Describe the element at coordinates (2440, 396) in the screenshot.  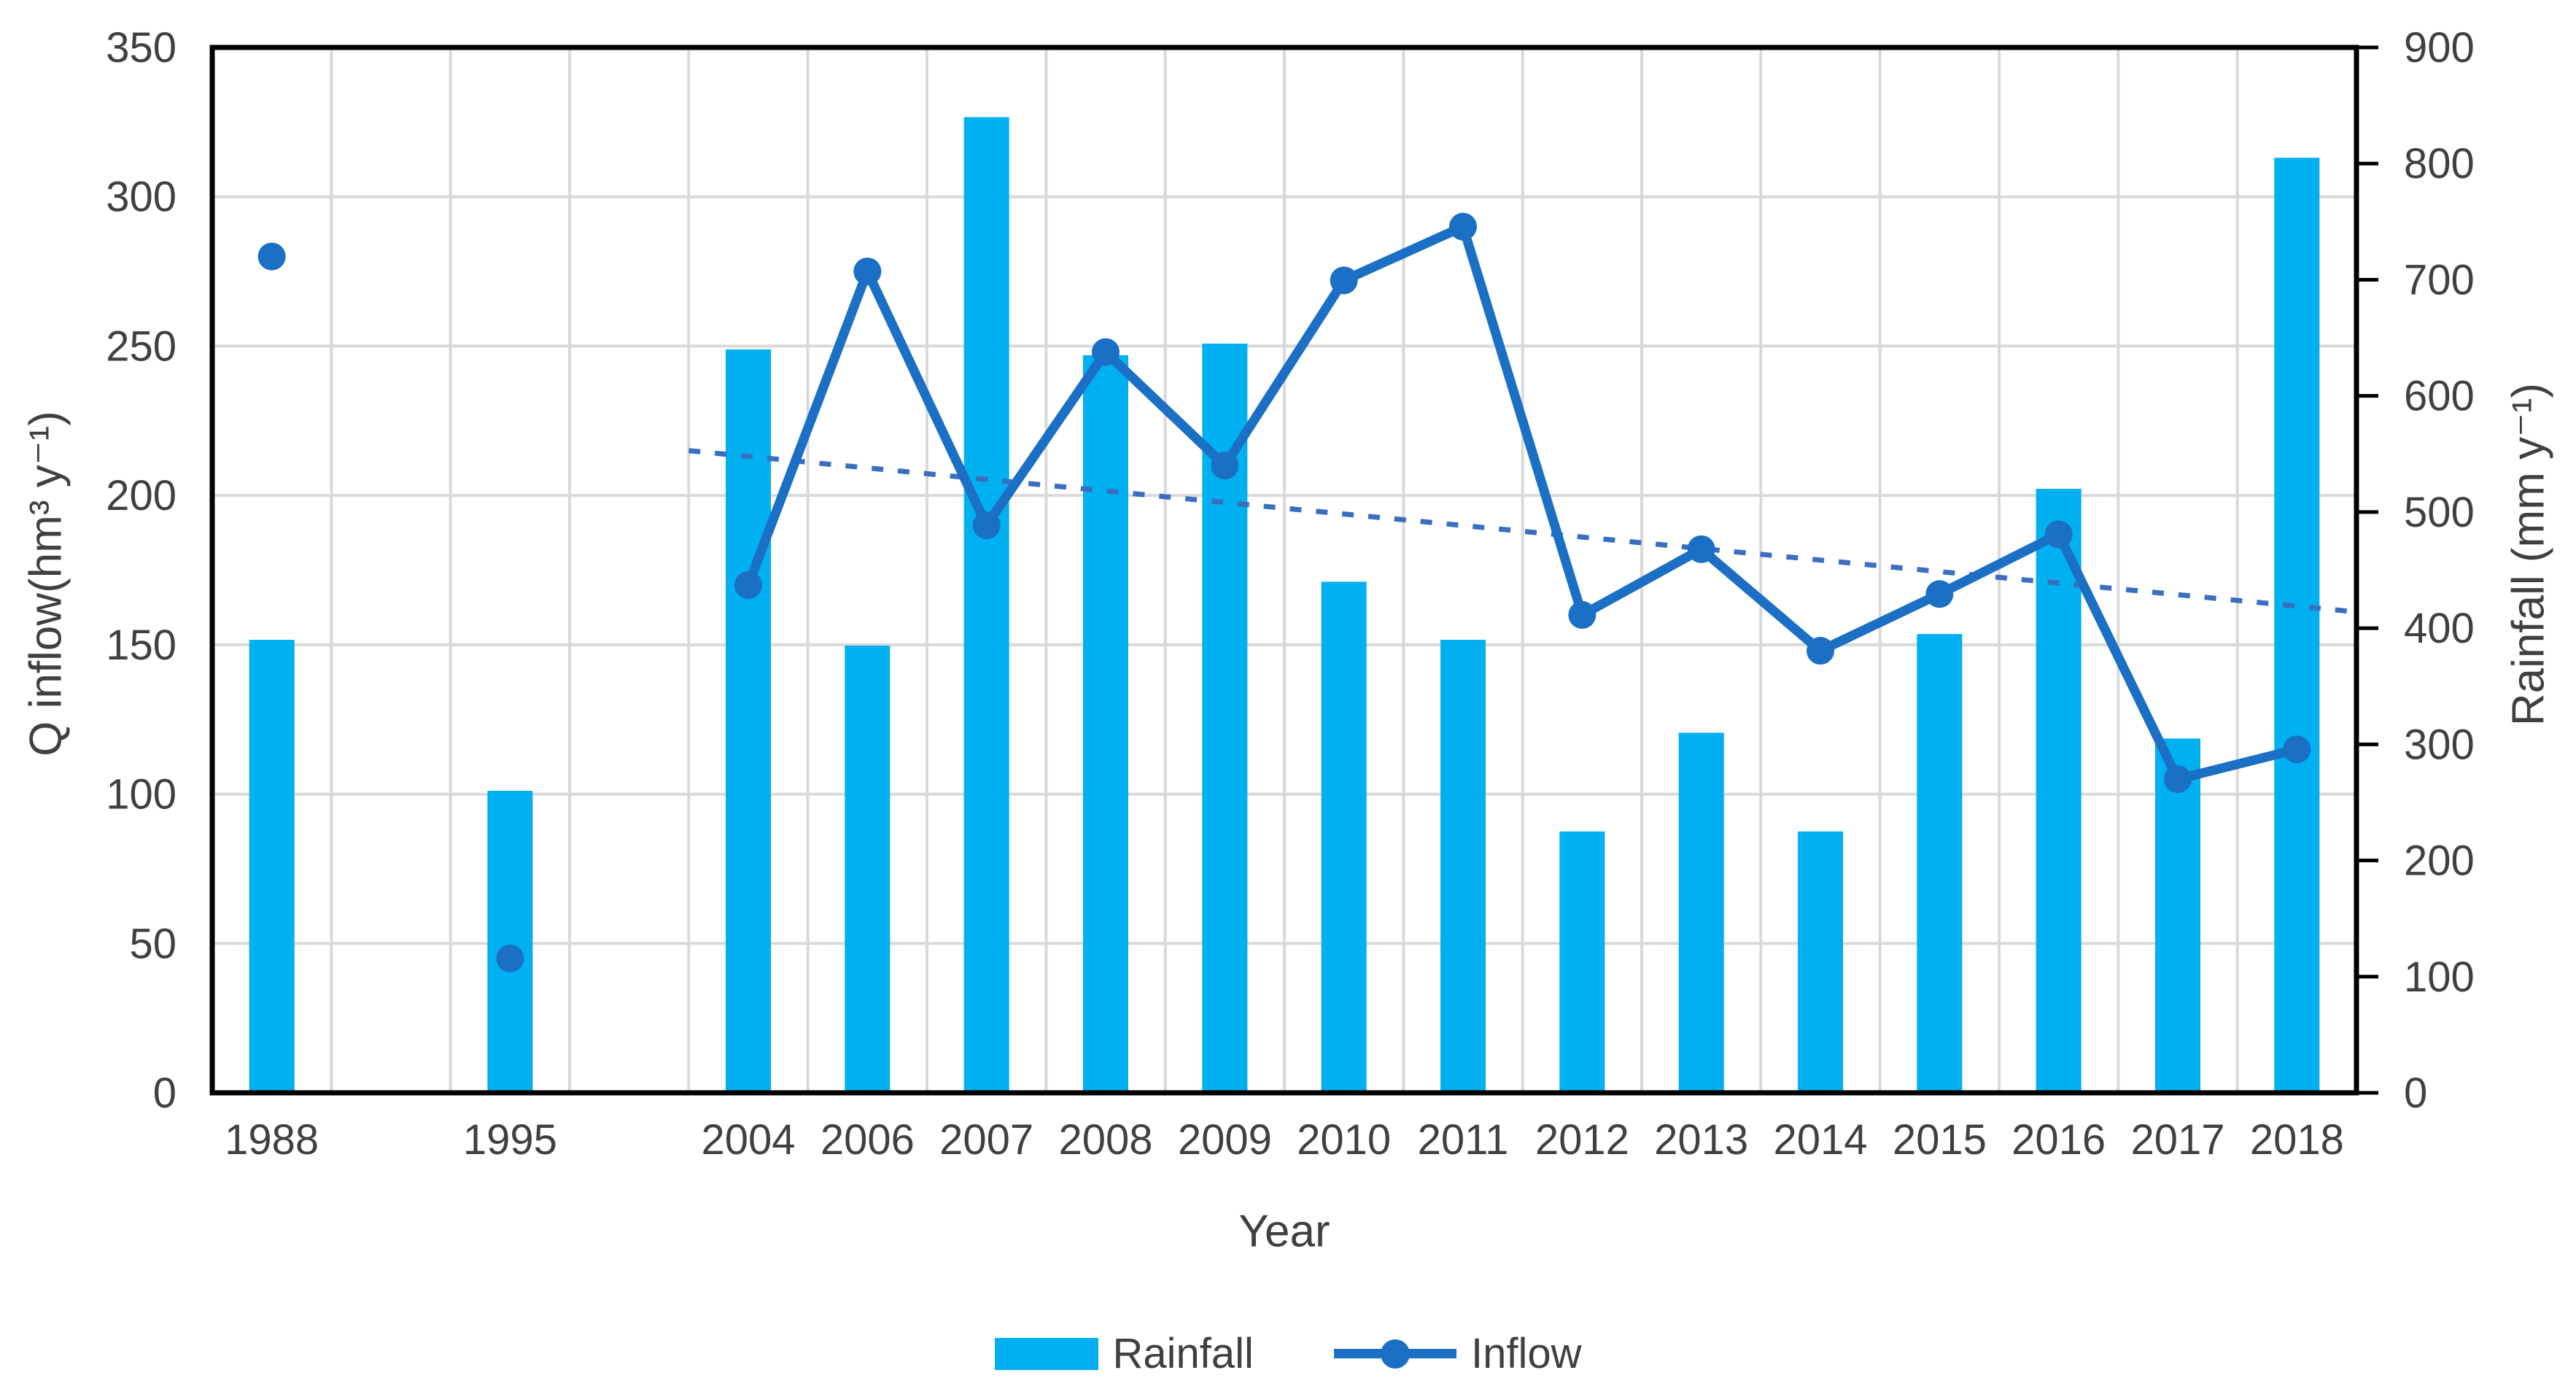
I see `y-right-tick-600: 600` at that location.